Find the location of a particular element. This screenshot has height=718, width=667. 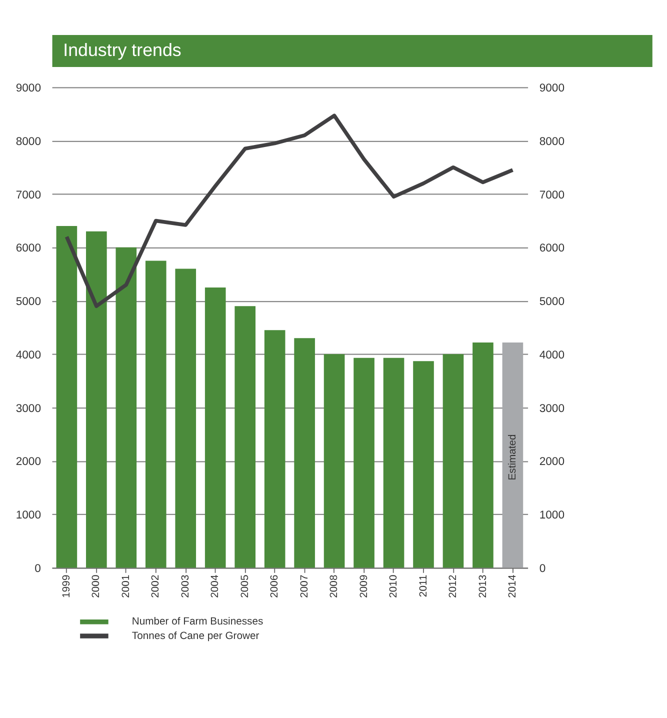

y2-tick-label: 3000 is located at coordinates (551, 408).